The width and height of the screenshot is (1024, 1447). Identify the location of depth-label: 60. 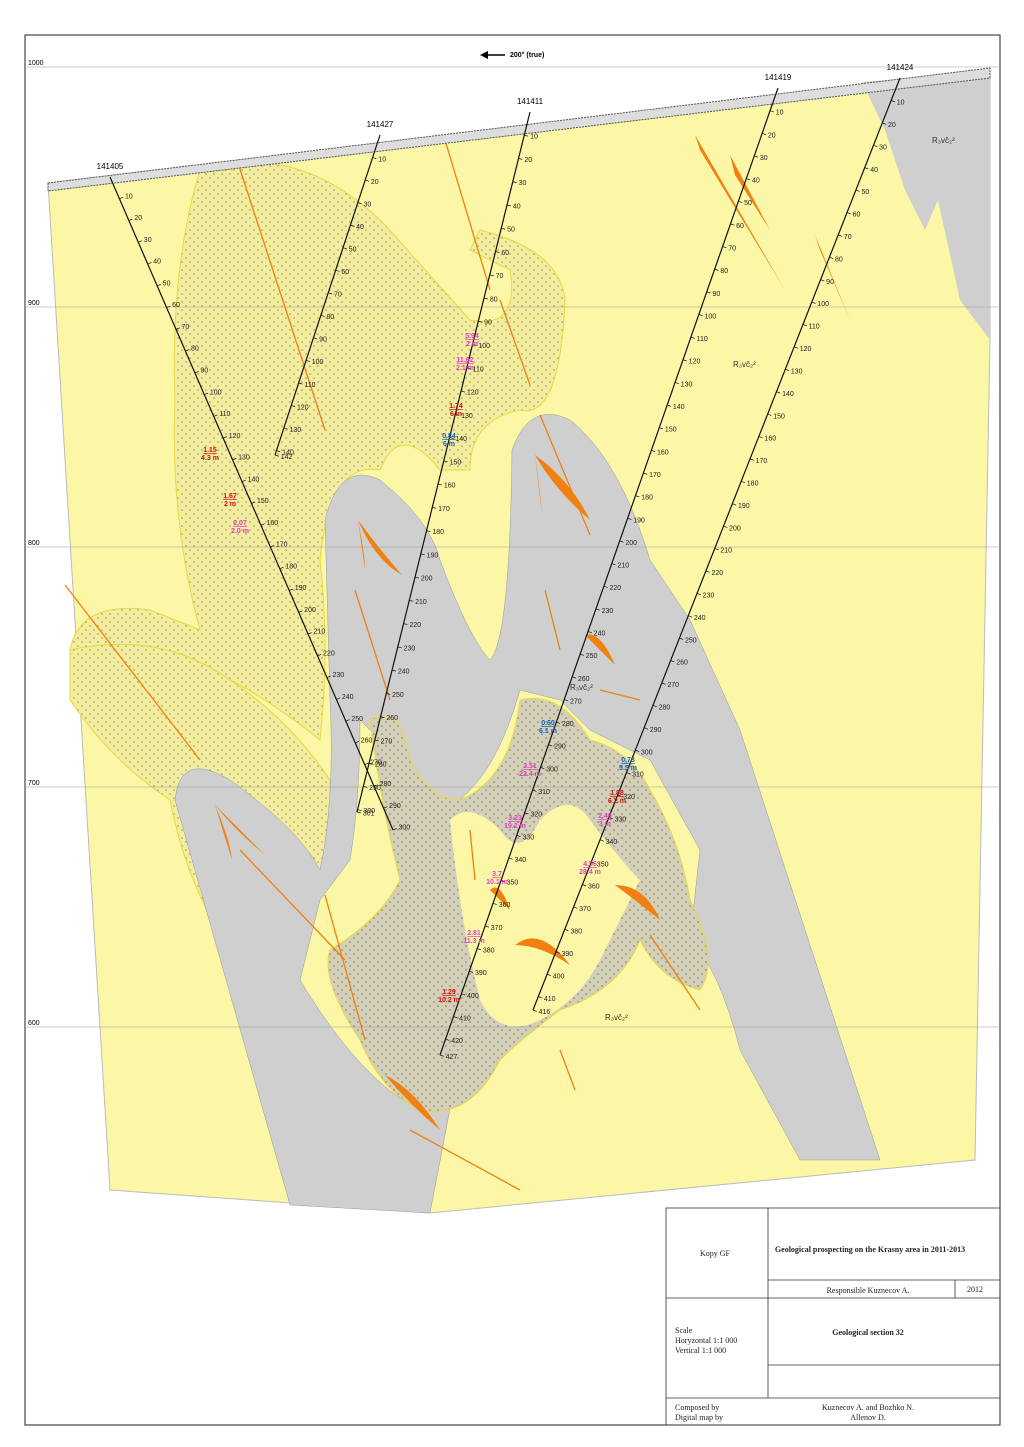
(176, 305).